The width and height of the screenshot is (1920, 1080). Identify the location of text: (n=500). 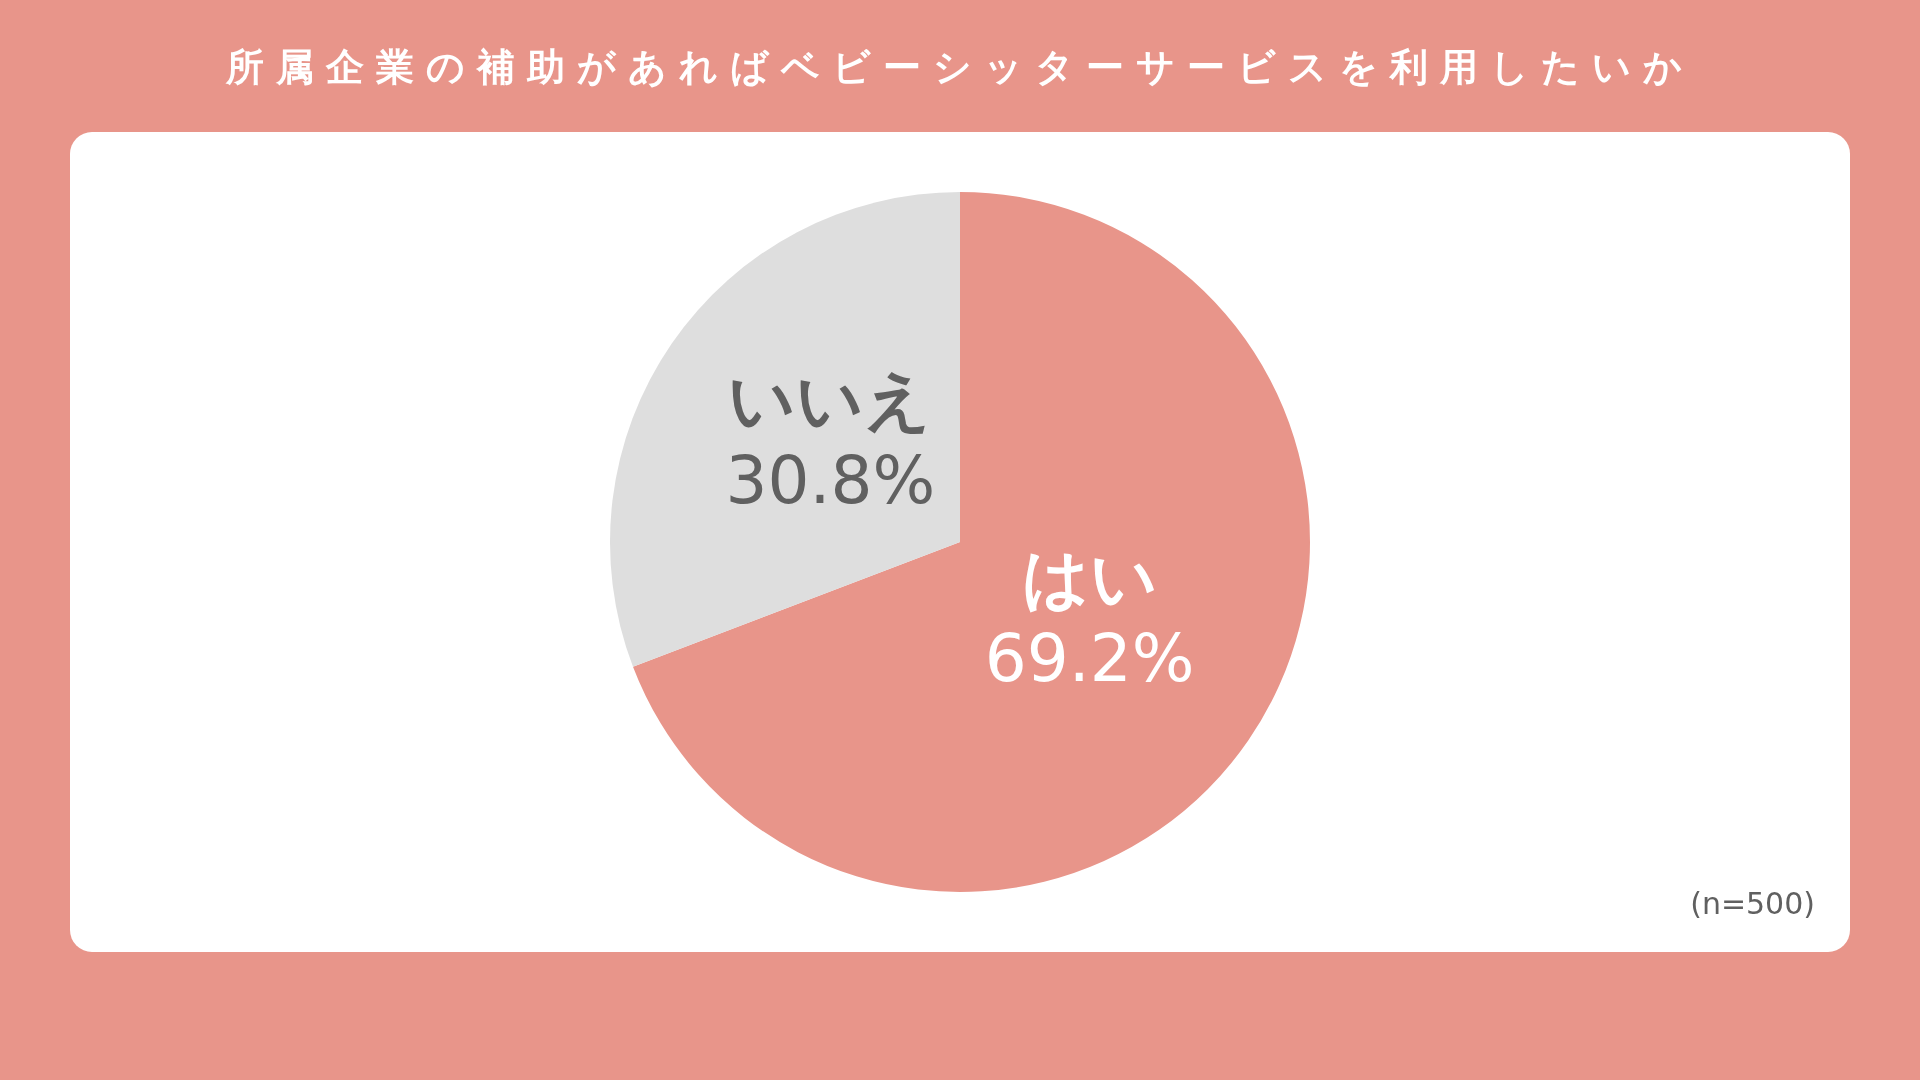
(1752, 903).